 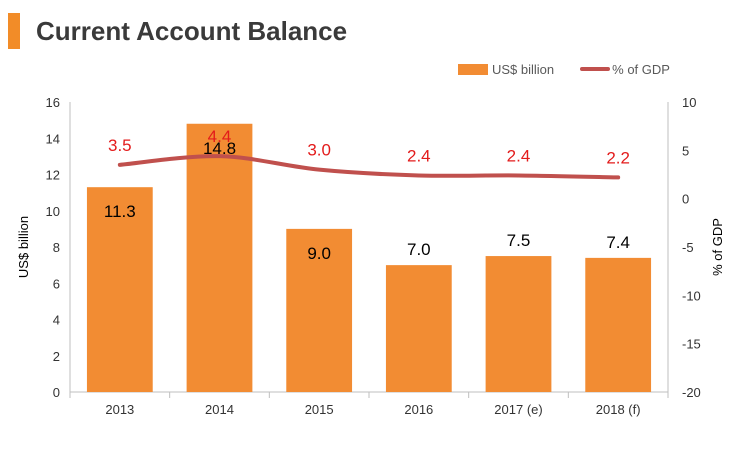 I want to click on gdp-line, so click(x=369, y=167).